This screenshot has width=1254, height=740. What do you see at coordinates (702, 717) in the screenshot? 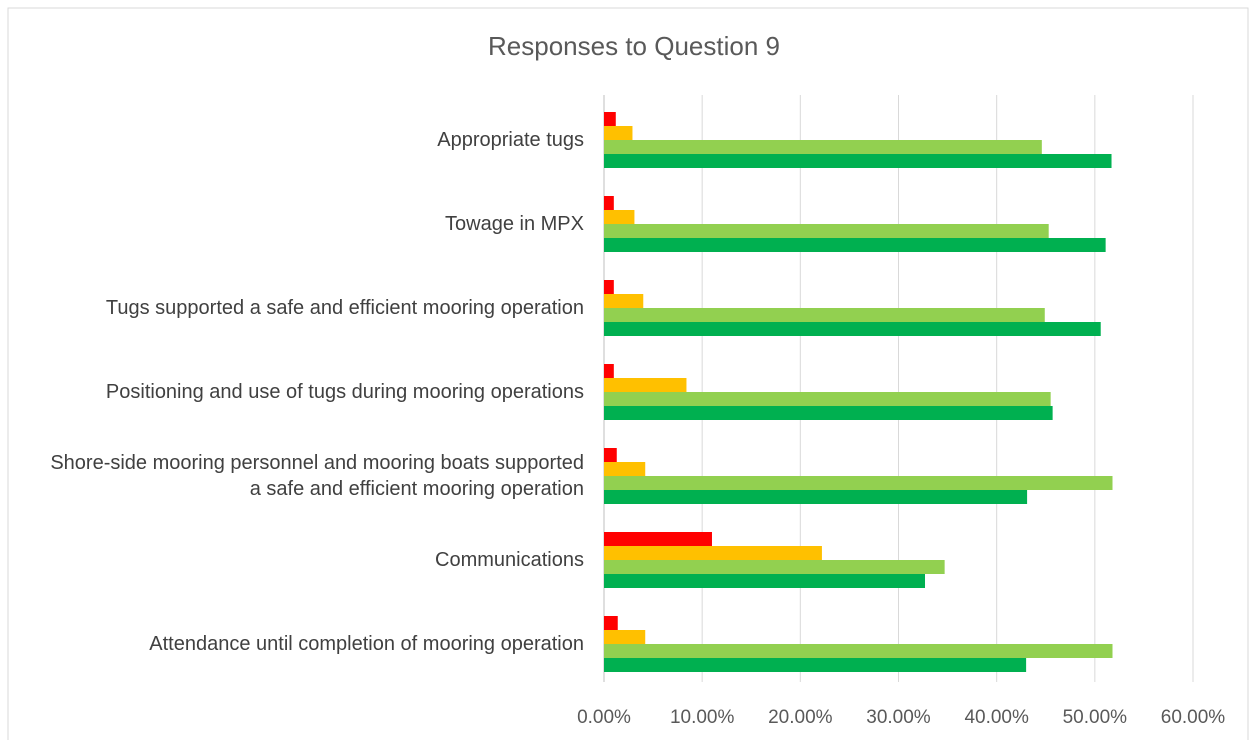
I see `x-tick-label: 10.00%` at bounding box center [702, 717].